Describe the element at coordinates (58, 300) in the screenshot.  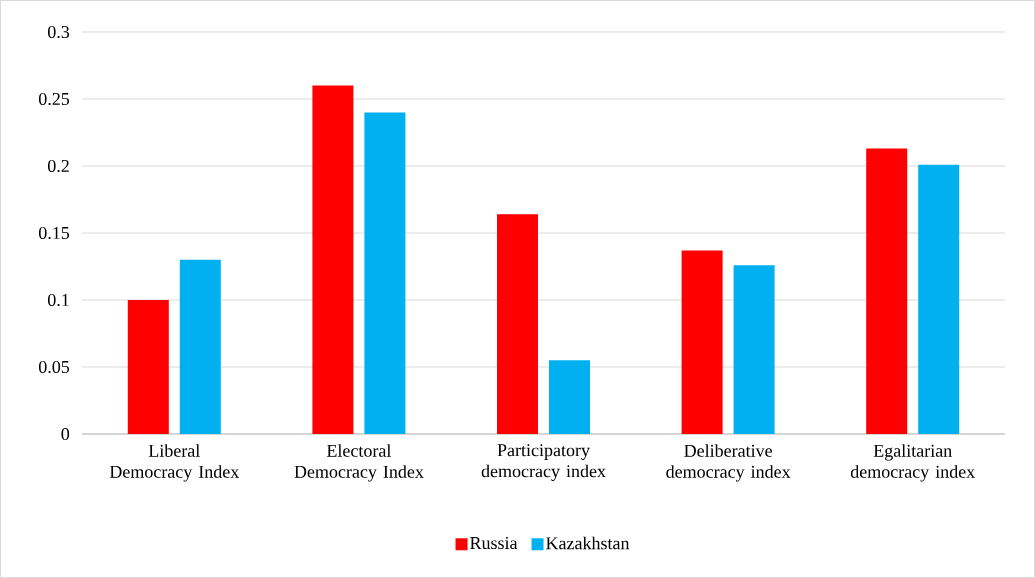
I see `y-tick-label: 0.1` at that location.